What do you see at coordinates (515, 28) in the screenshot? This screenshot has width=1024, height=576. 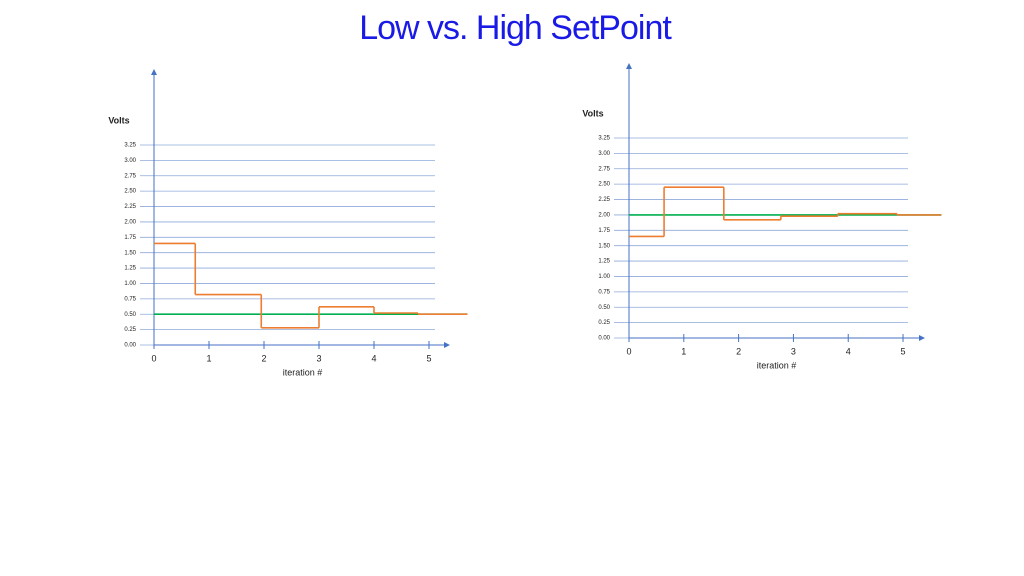 I see `slide-title: Low vs. High SetPoint` at bounding box center [515, 28].